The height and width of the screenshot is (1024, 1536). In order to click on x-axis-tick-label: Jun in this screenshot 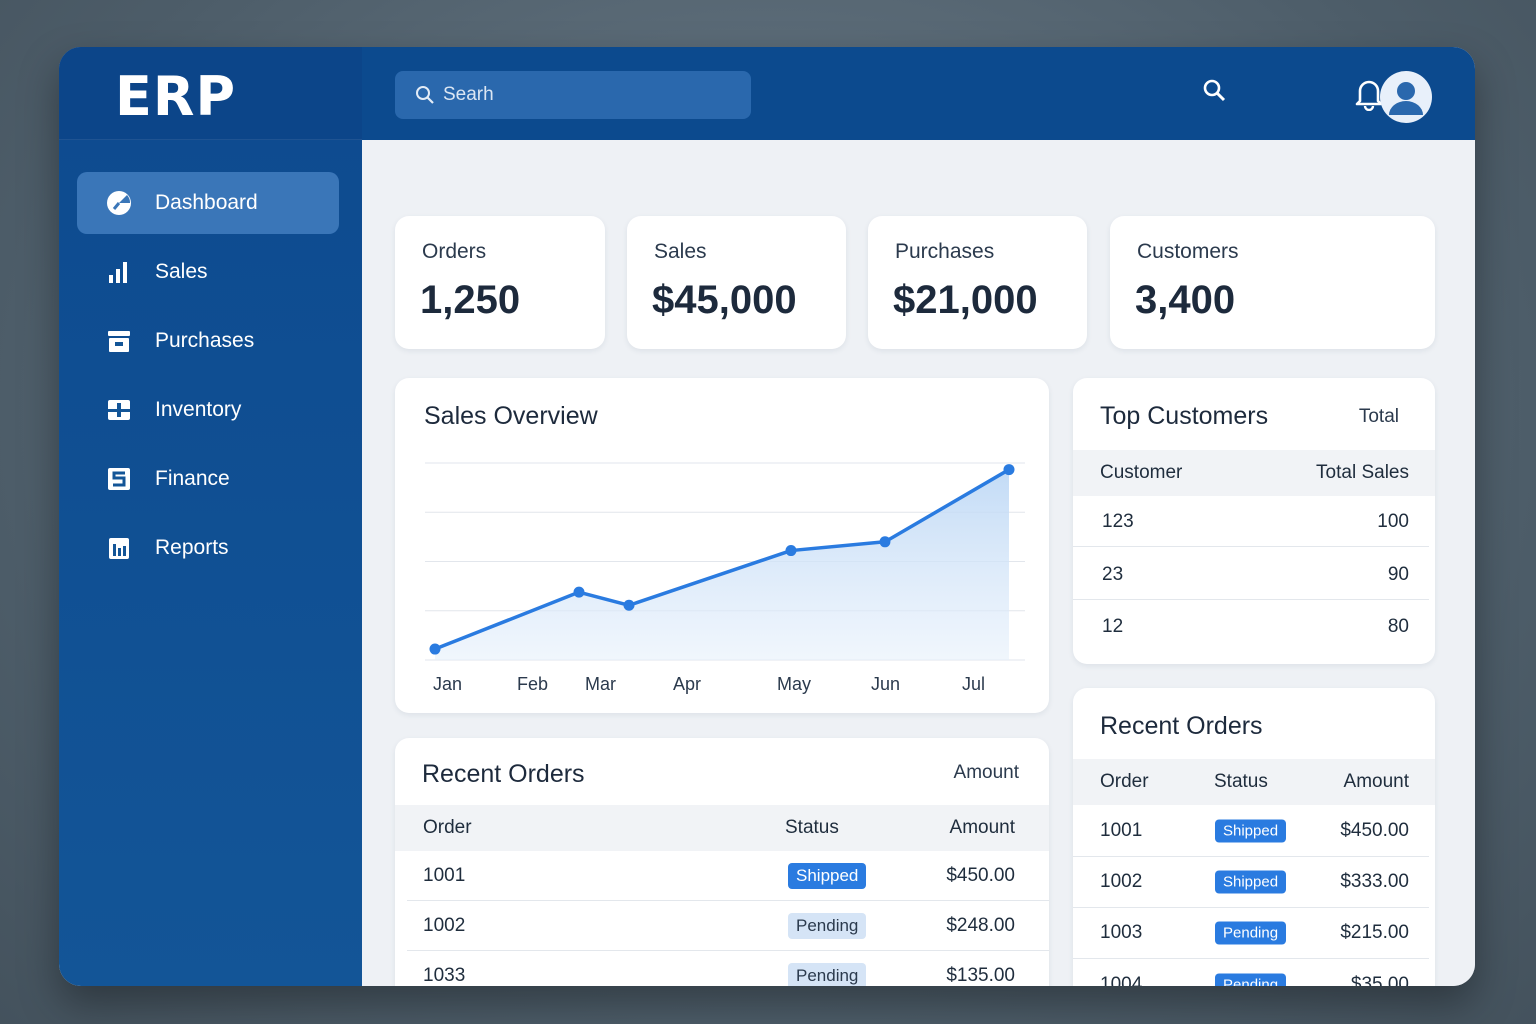, I will do `click(886, 684)`.